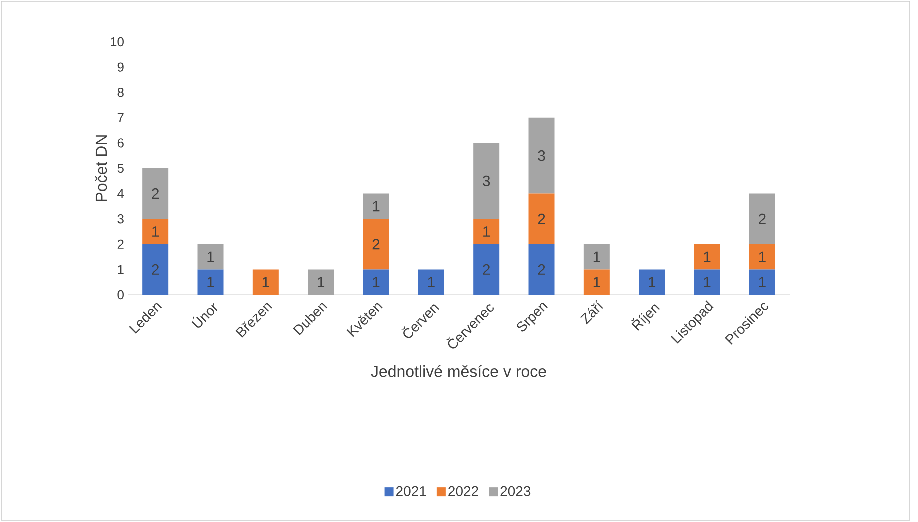 The width and height of the screenshot is (918, 522). Describe the element at coordinates (101, 169) in the screenshot. I see `y-axis-title: Počet DN` at that location.